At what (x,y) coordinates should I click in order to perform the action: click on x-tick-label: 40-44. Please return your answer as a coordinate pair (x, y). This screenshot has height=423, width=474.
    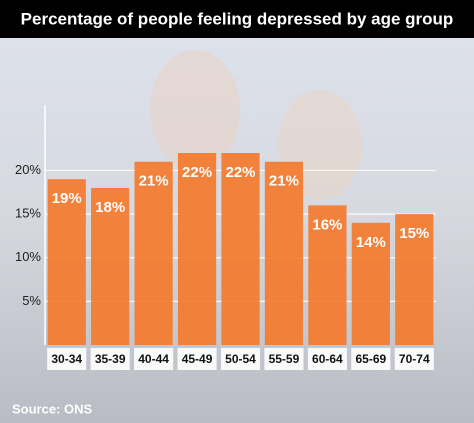
    Looking at the image, I should click on (153, 359).